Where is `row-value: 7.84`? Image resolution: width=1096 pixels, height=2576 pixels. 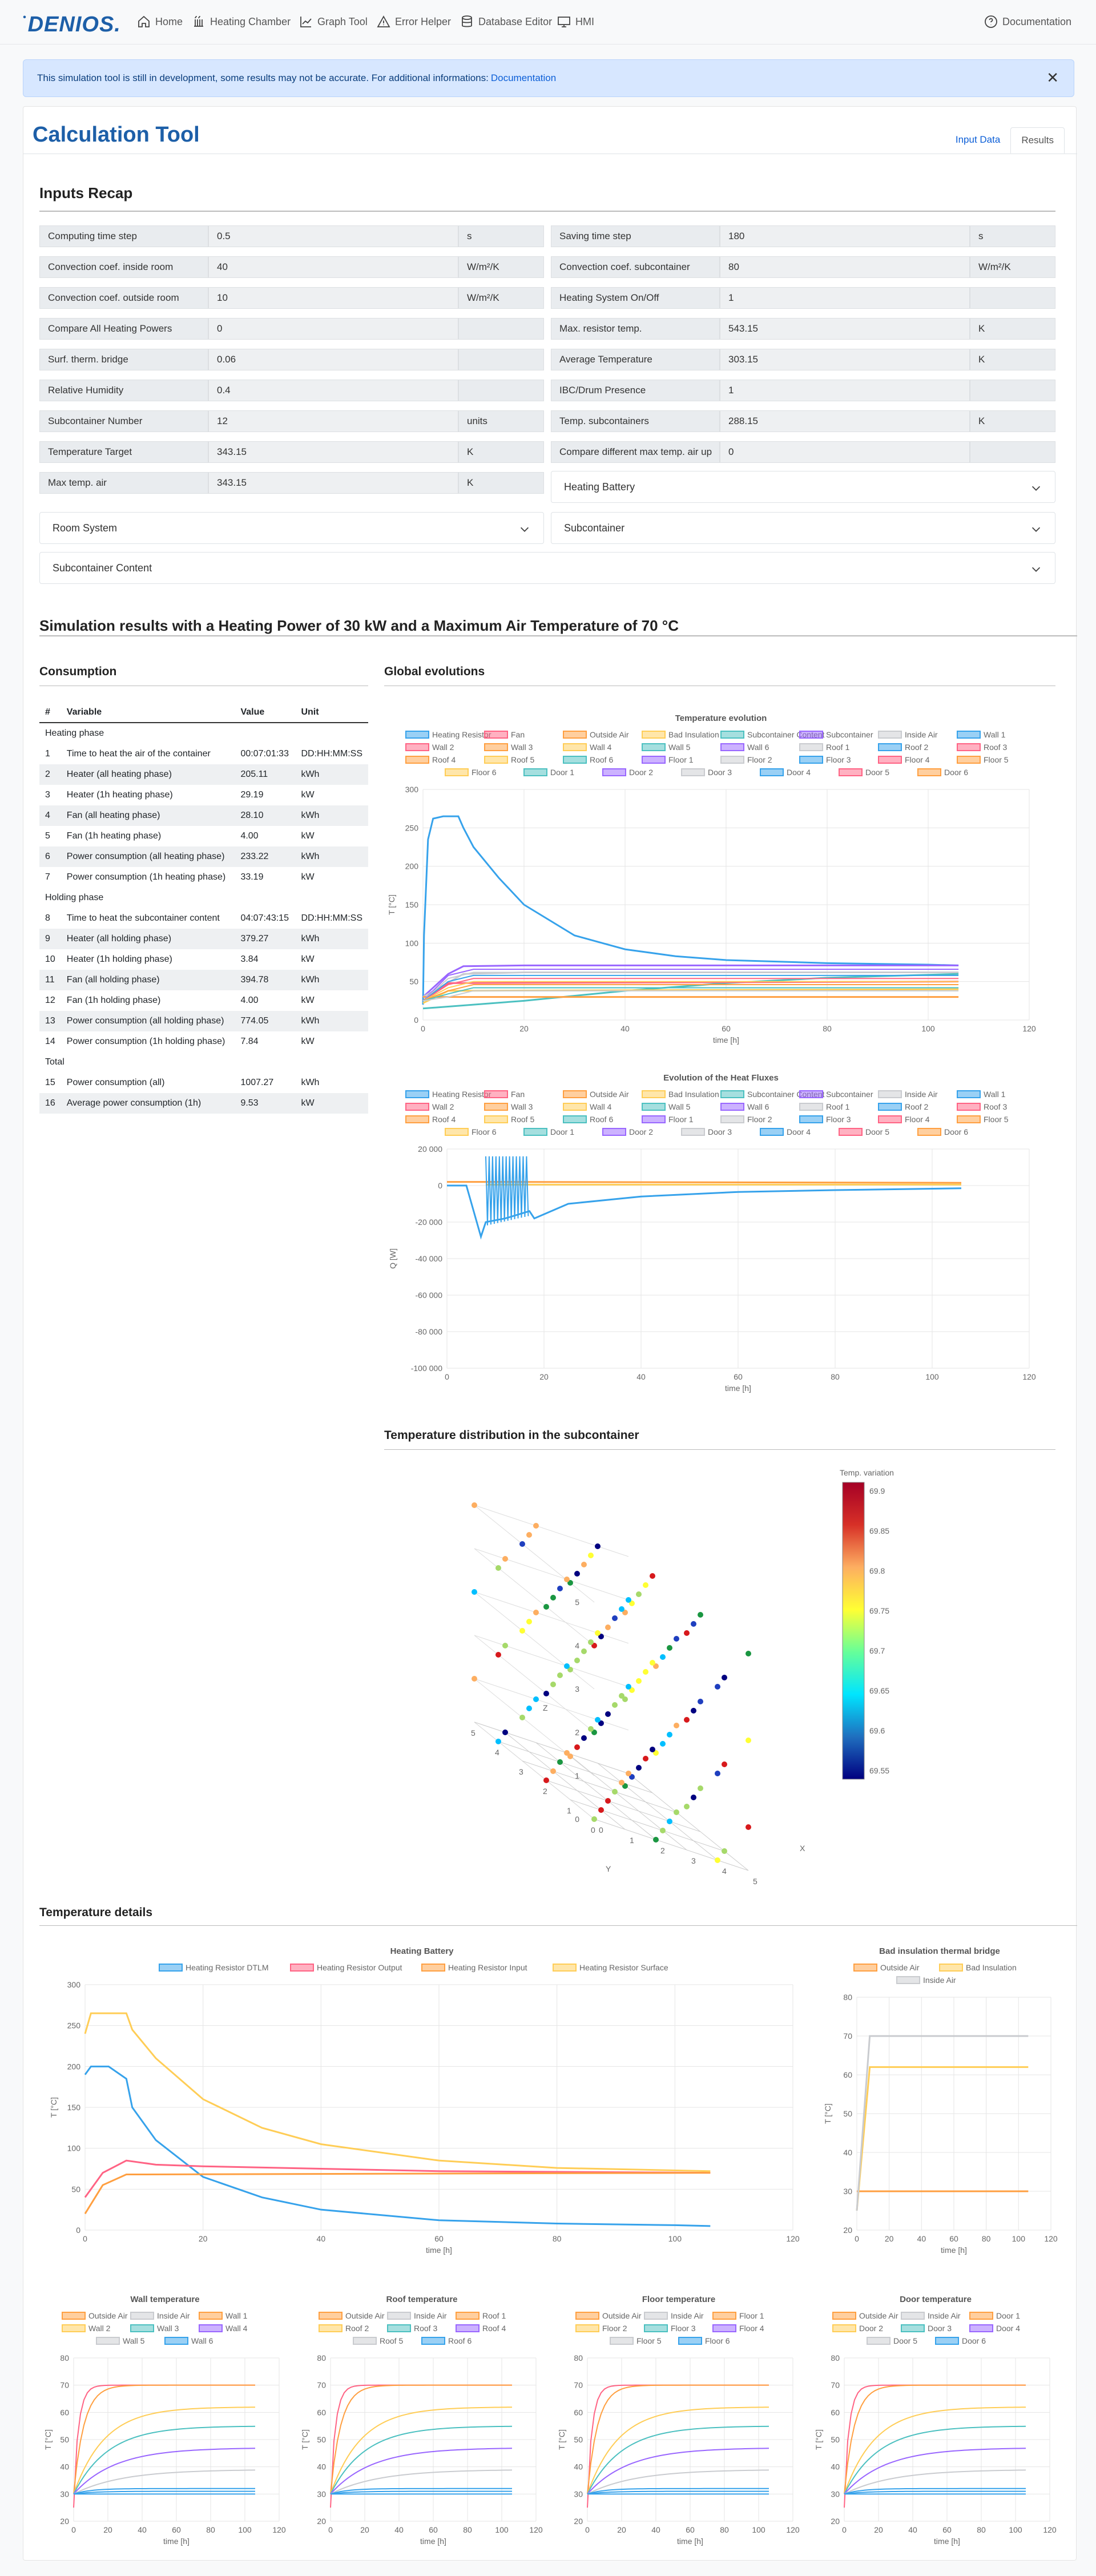 row-value: 7.84 is located at coordinates (249, 1041).